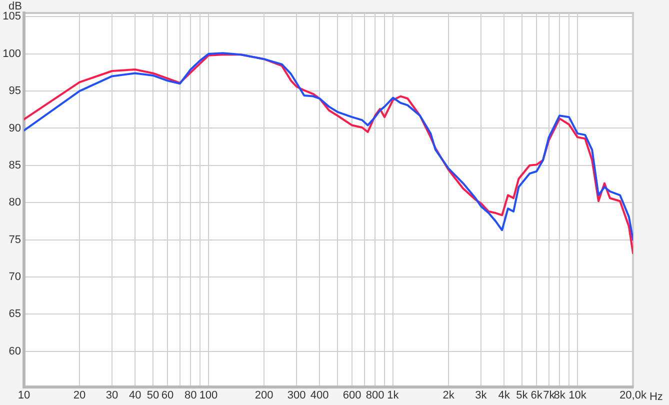 The image size is (669, 405). Describe the element at coordinates (481, 396) in the screenshot. I see `x-tick-label: 3k` at that location.